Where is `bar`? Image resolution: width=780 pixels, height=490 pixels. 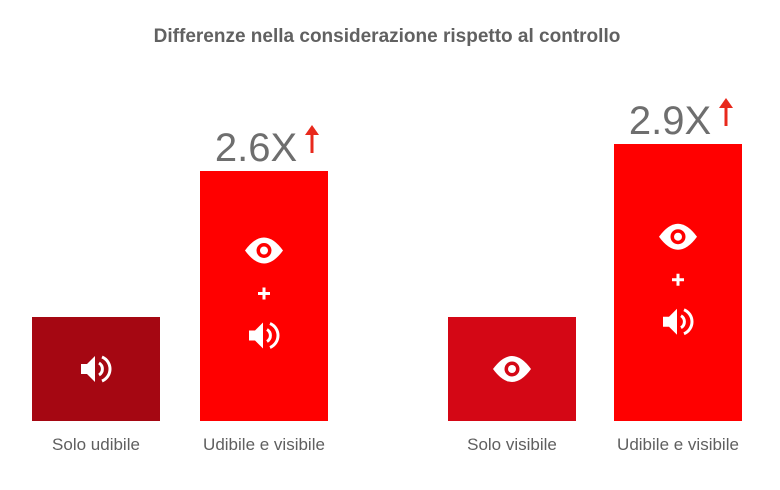 bar is located at coordinates (96, 369).